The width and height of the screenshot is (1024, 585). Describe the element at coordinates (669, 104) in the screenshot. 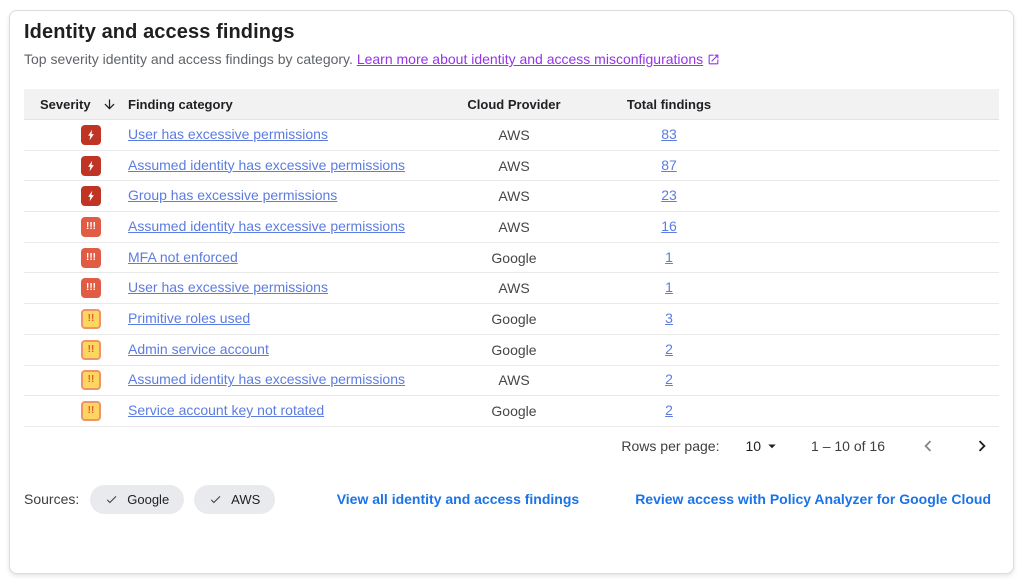

I see `column-header-total-findings: Total findings` at that location.